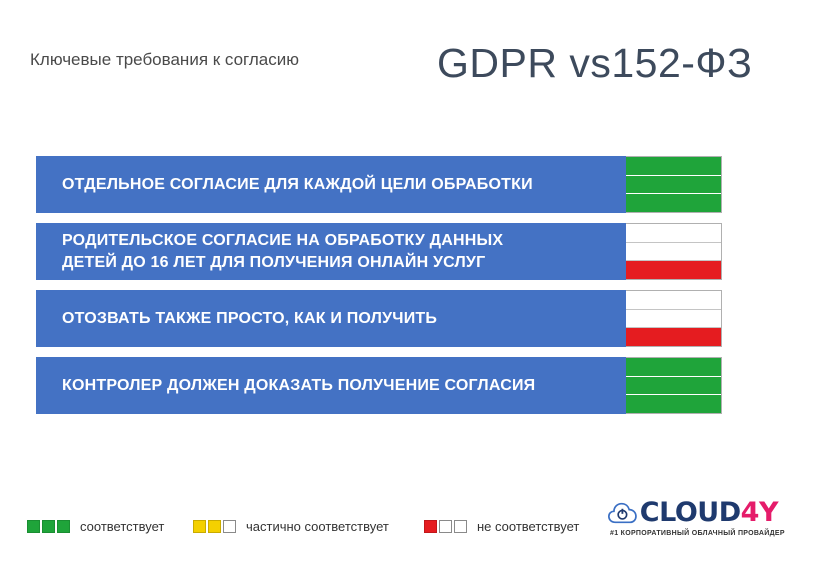 This screenshot has width=820, height=580. I want to click on legend-item-noncompliant: не соответствует, so click(501, 526).